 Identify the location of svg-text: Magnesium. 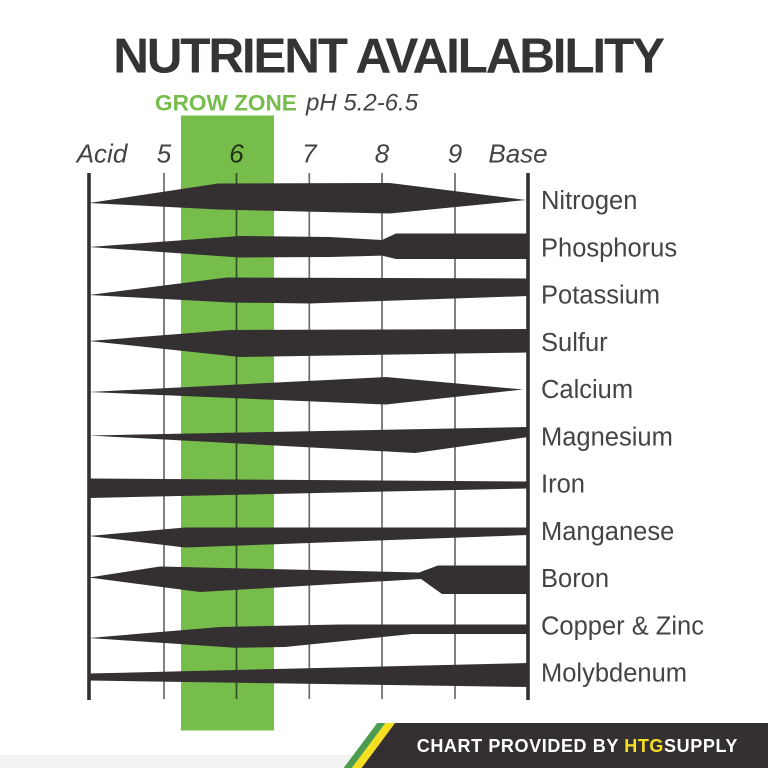
(607, 437).